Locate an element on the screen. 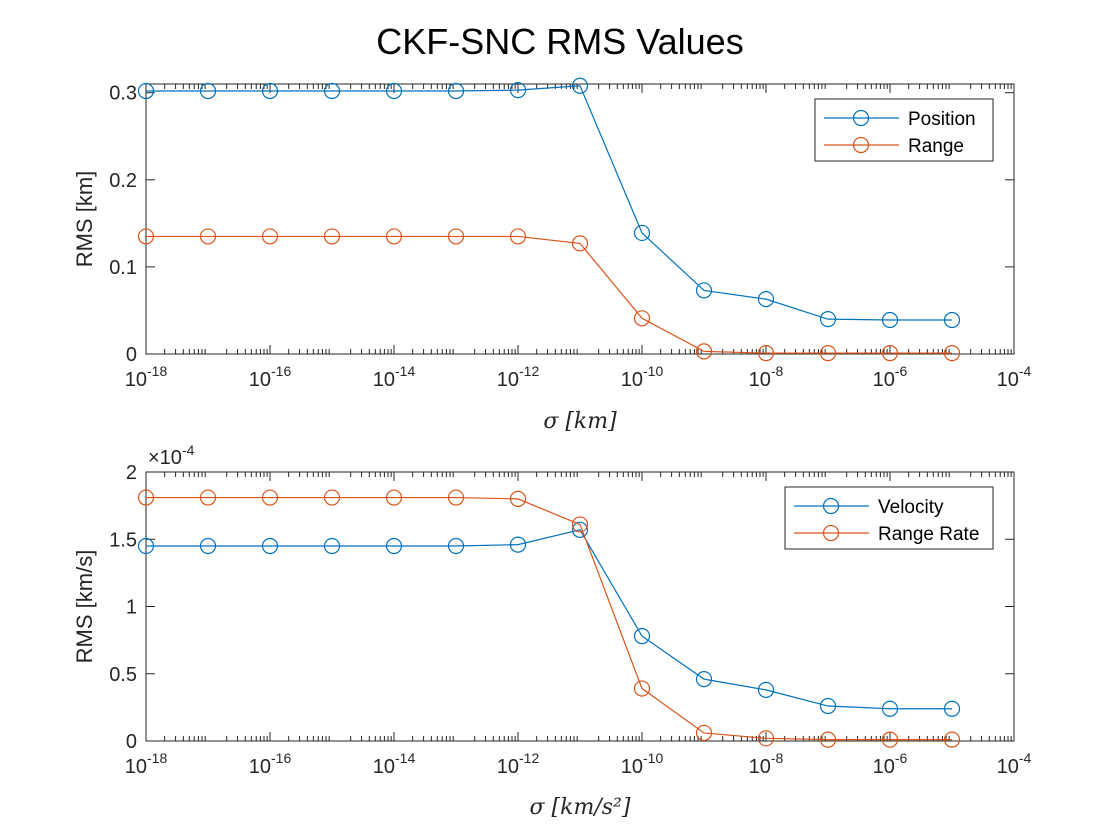  y-axis-label: RMS [km] is located at coordinates (84, 219).